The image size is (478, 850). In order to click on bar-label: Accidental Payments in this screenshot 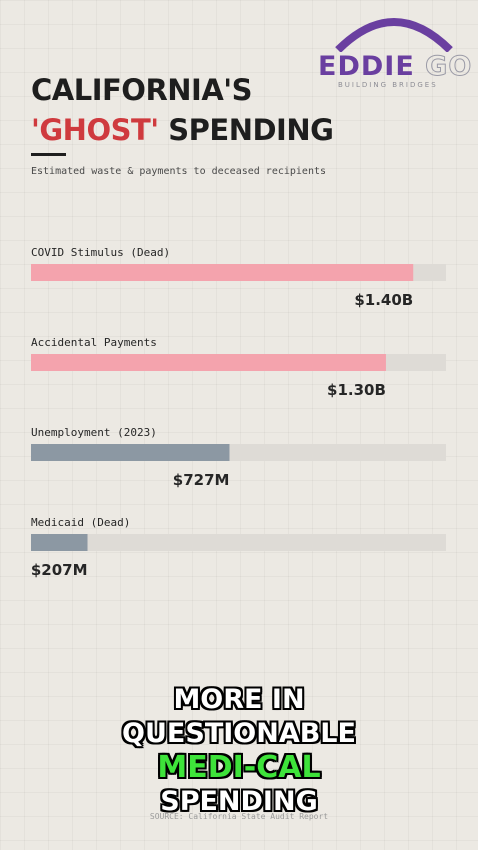, I will do `click(94, 342)`.